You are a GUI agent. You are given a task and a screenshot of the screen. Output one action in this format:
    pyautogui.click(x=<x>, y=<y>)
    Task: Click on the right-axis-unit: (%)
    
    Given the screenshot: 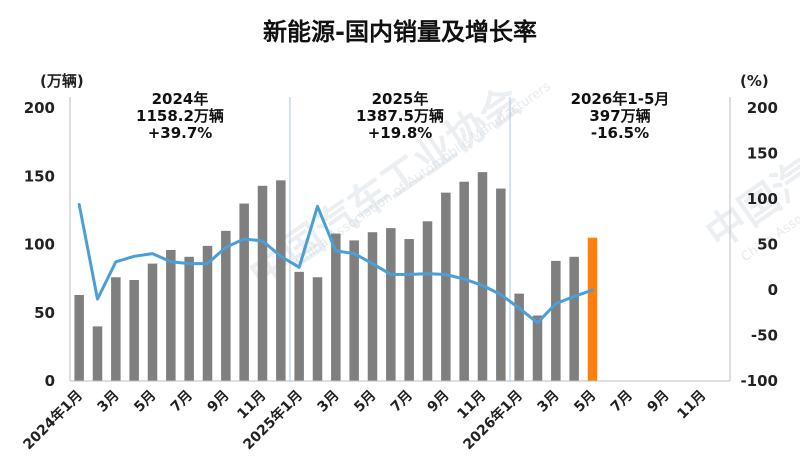 What is the action you would take?
    pyautogui.click(x=754, y=81)
    